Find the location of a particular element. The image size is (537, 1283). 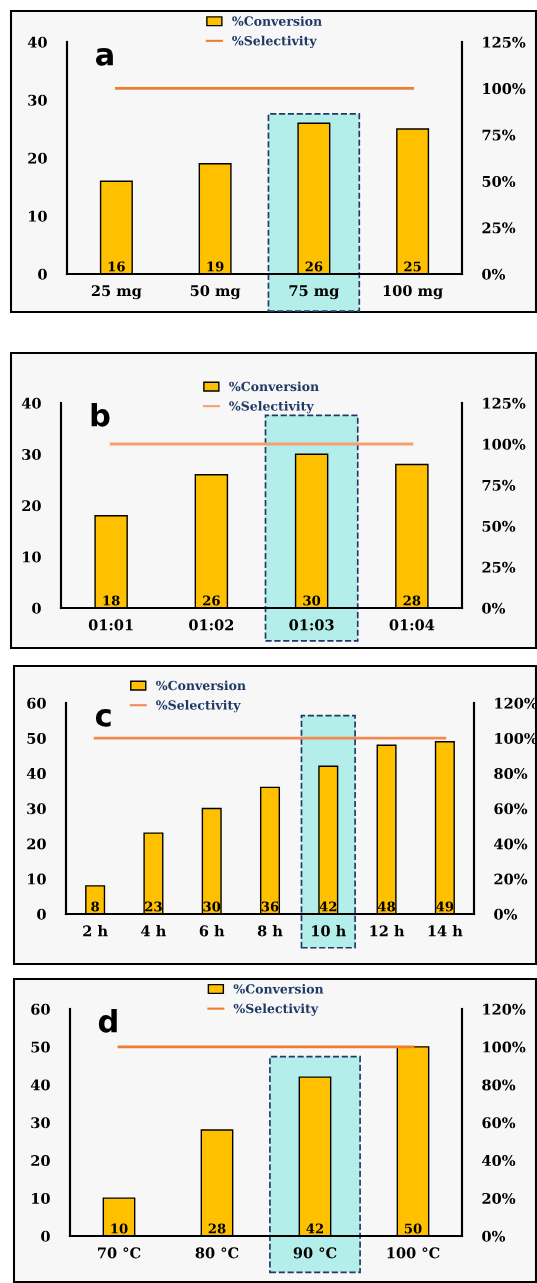

x-tick-label: 8 h is located at coordinates (270, 931).